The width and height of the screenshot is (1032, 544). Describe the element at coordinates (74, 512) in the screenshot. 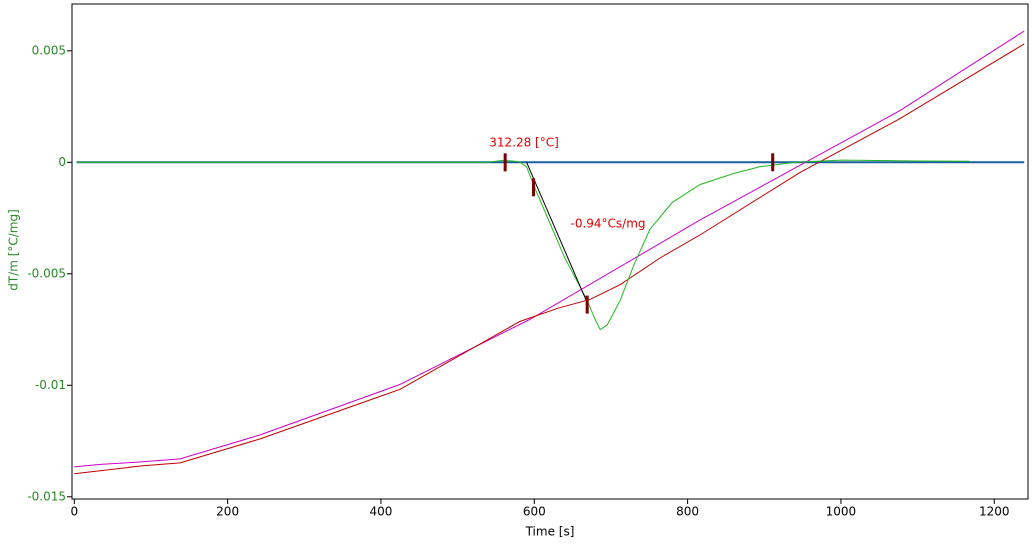

I see `x-tick-label: 0` at that location.